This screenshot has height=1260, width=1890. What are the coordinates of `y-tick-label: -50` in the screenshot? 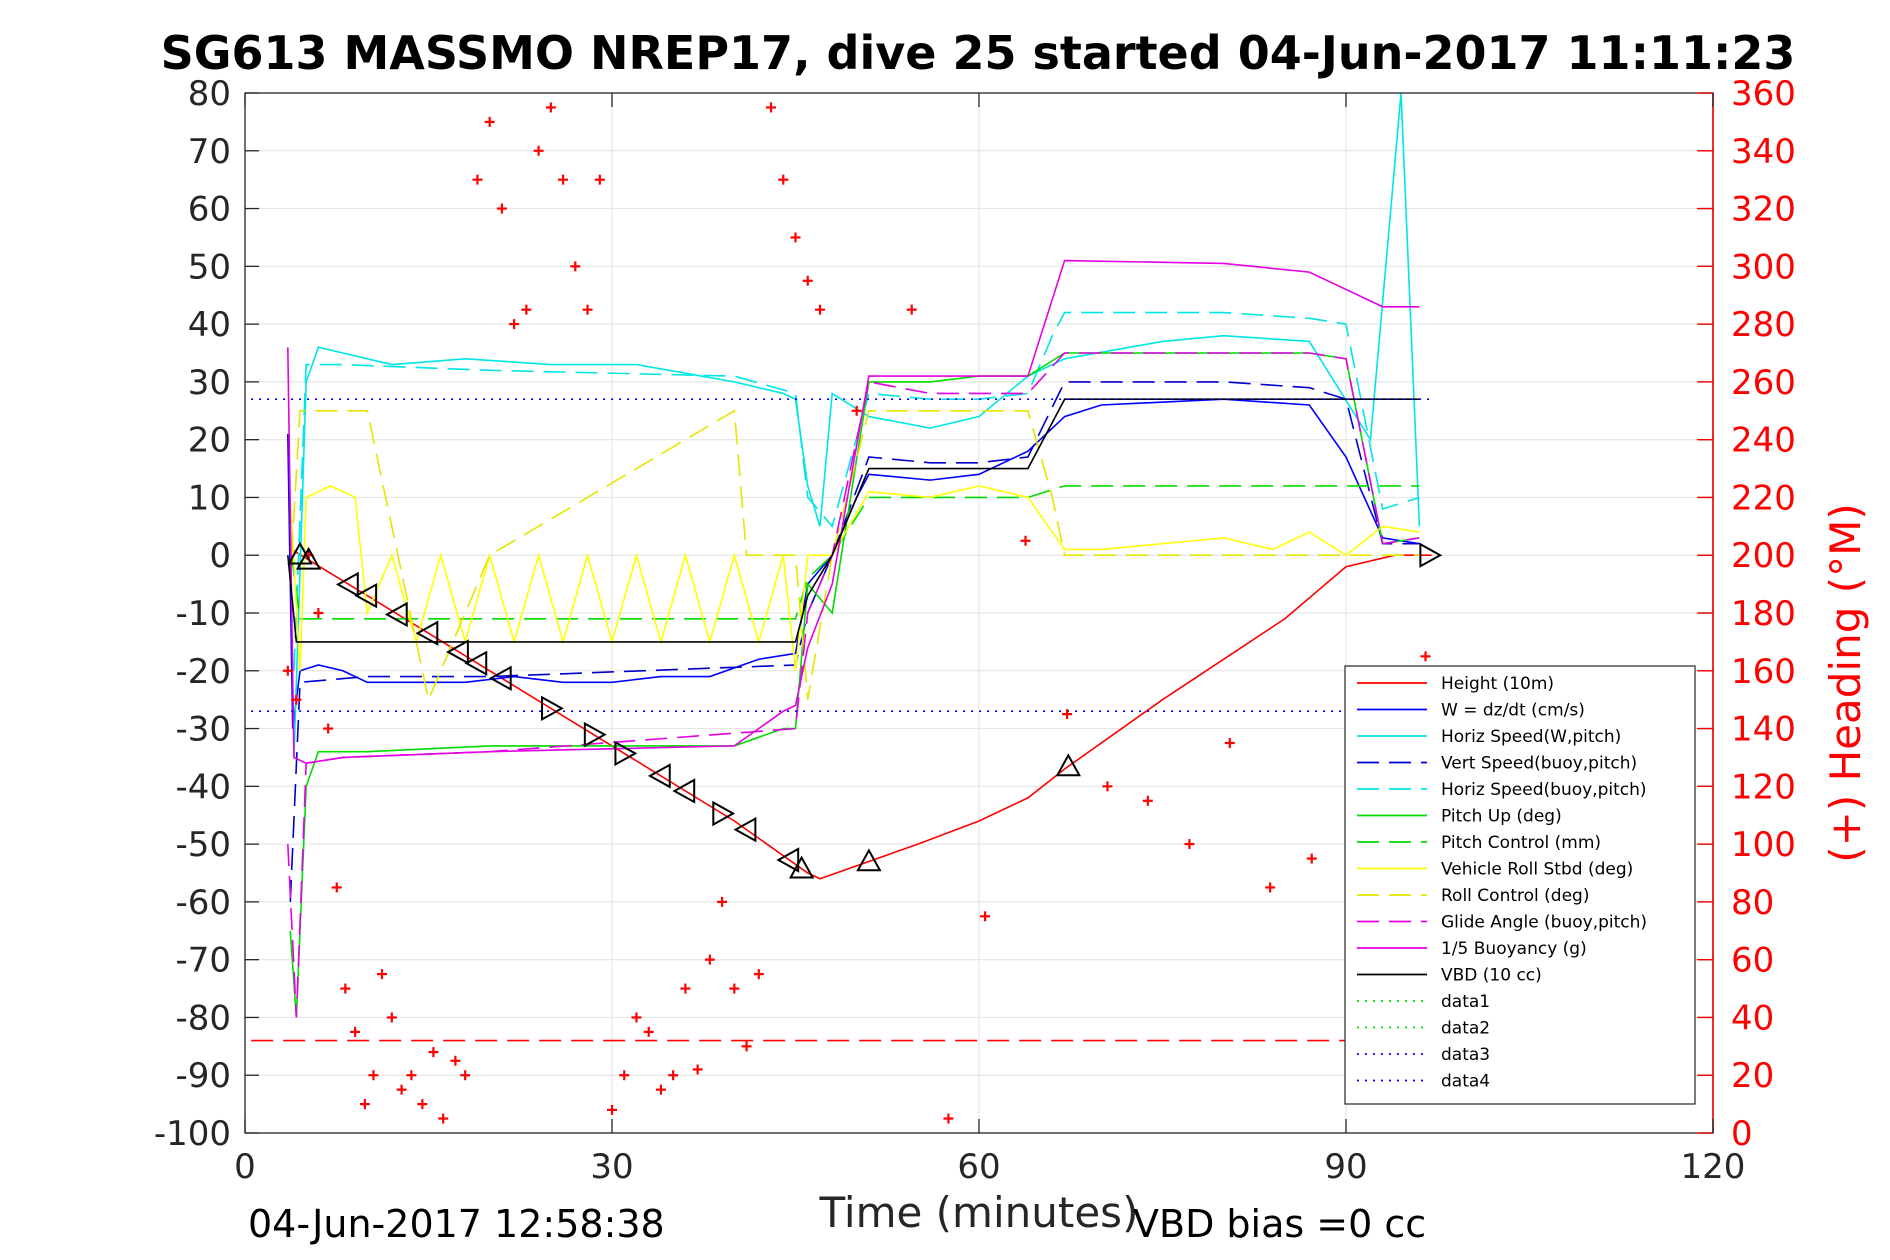 It's located at (203, 845).